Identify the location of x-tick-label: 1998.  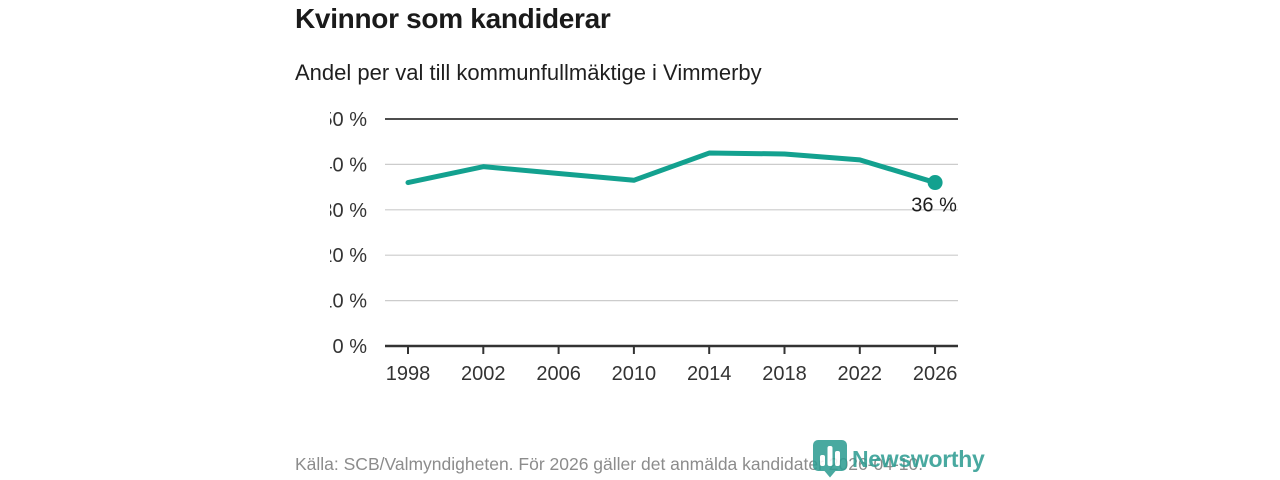
(408, 374).